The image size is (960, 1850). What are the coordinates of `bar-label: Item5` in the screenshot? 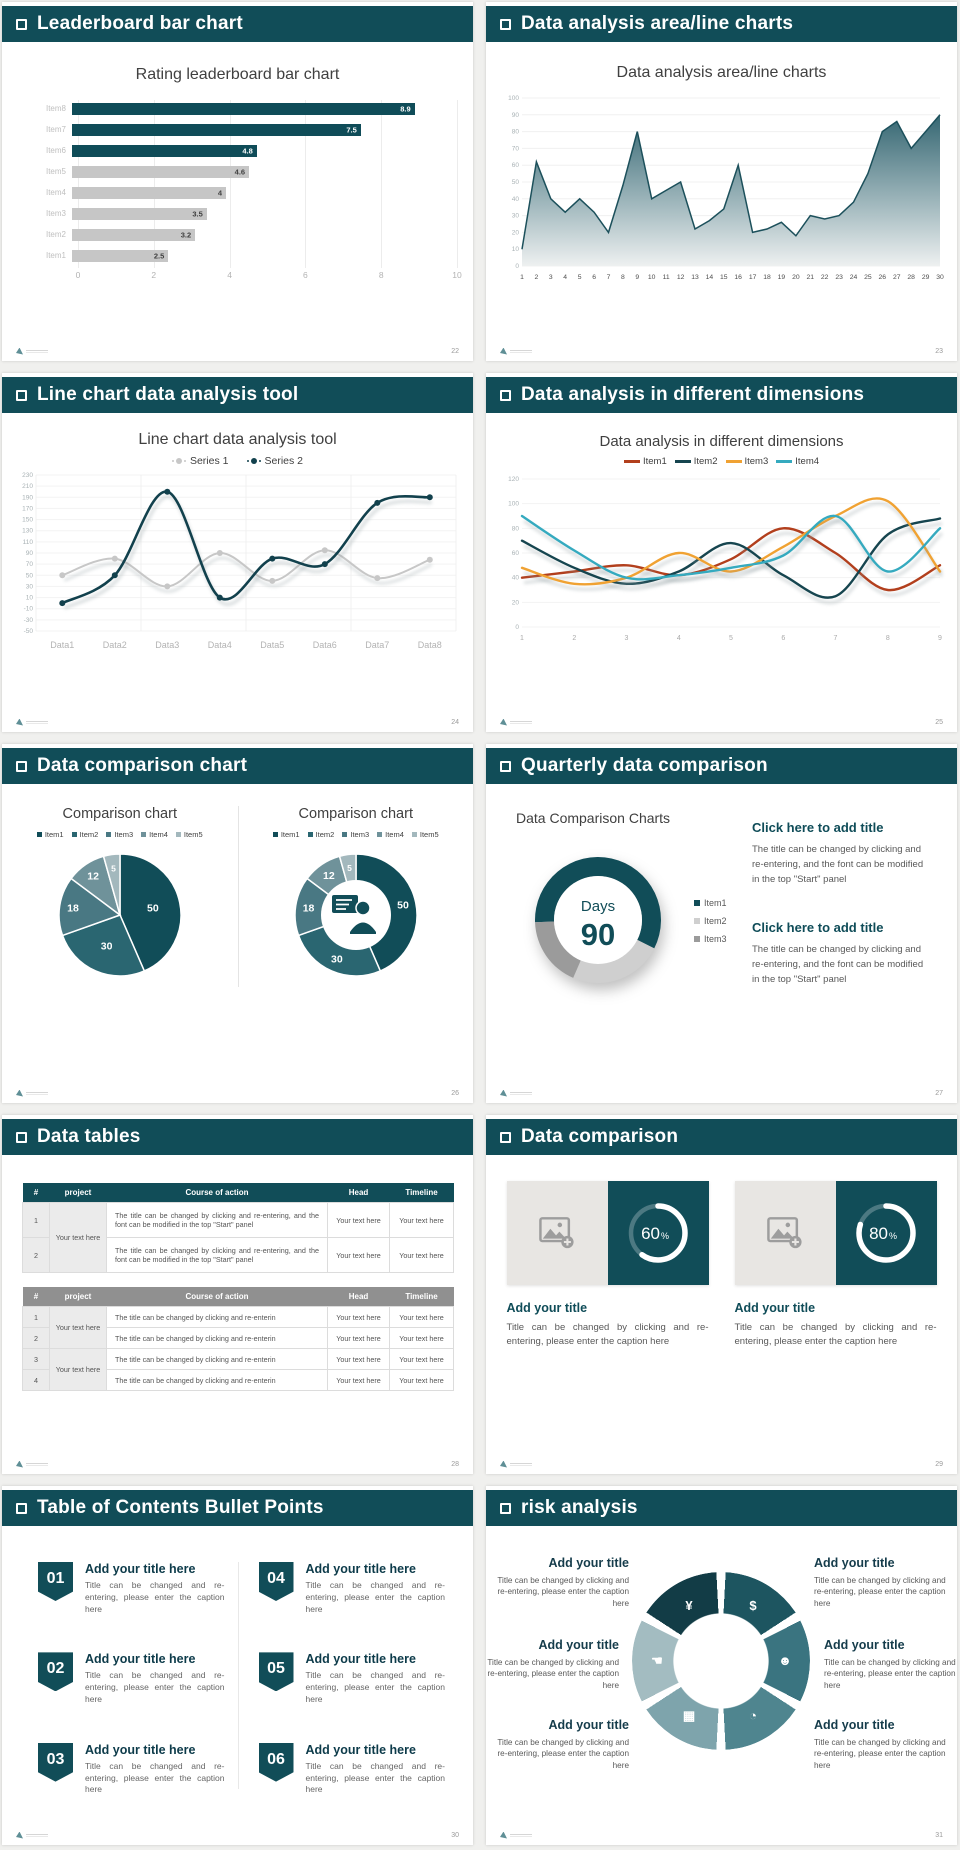 It's located at (55, 171).